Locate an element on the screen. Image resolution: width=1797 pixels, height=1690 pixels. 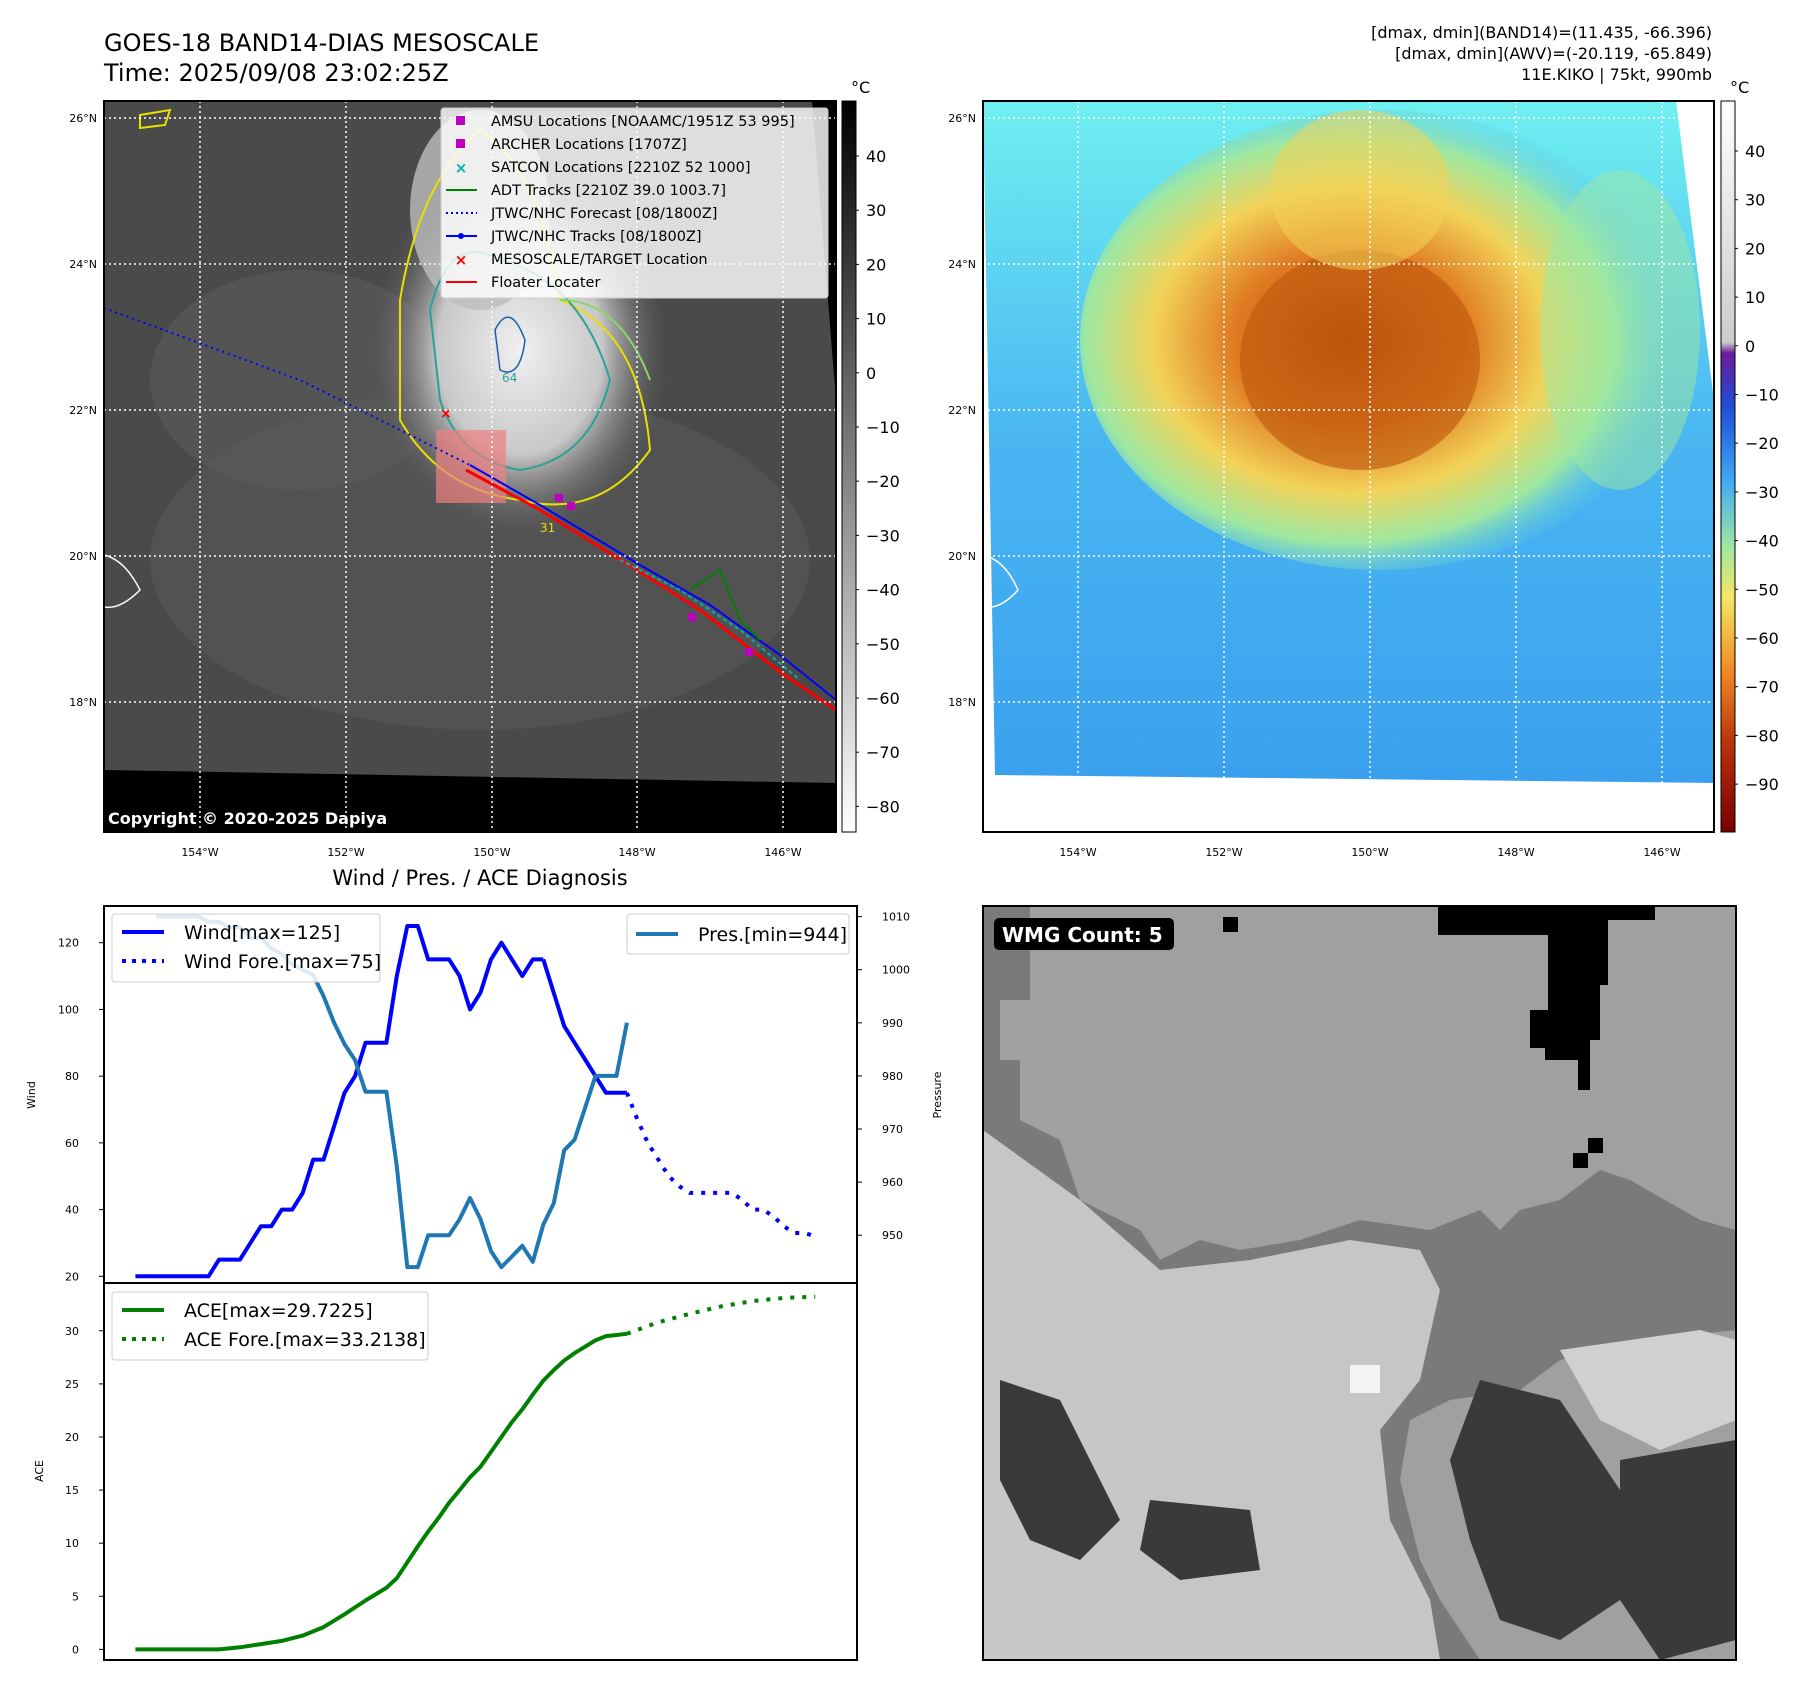
ir-colorbar-label: −40 is located at coordinates (883, 590).